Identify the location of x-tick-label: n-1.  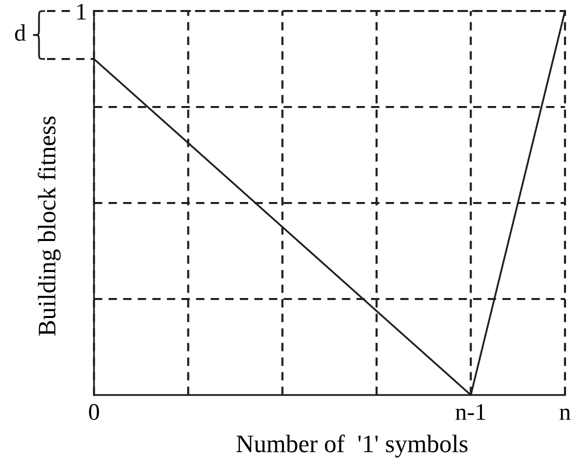
(471, 412).